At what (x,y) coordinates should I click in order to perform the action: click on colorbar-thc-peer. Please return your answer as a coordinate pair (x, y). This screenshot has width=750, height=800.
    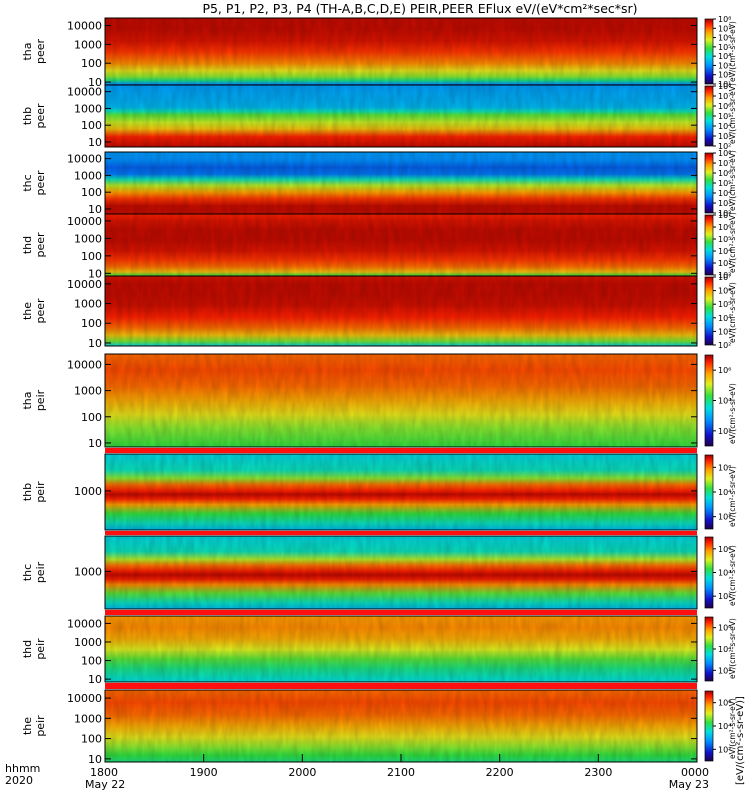
    Looking at the image, I should click on (709, 183).